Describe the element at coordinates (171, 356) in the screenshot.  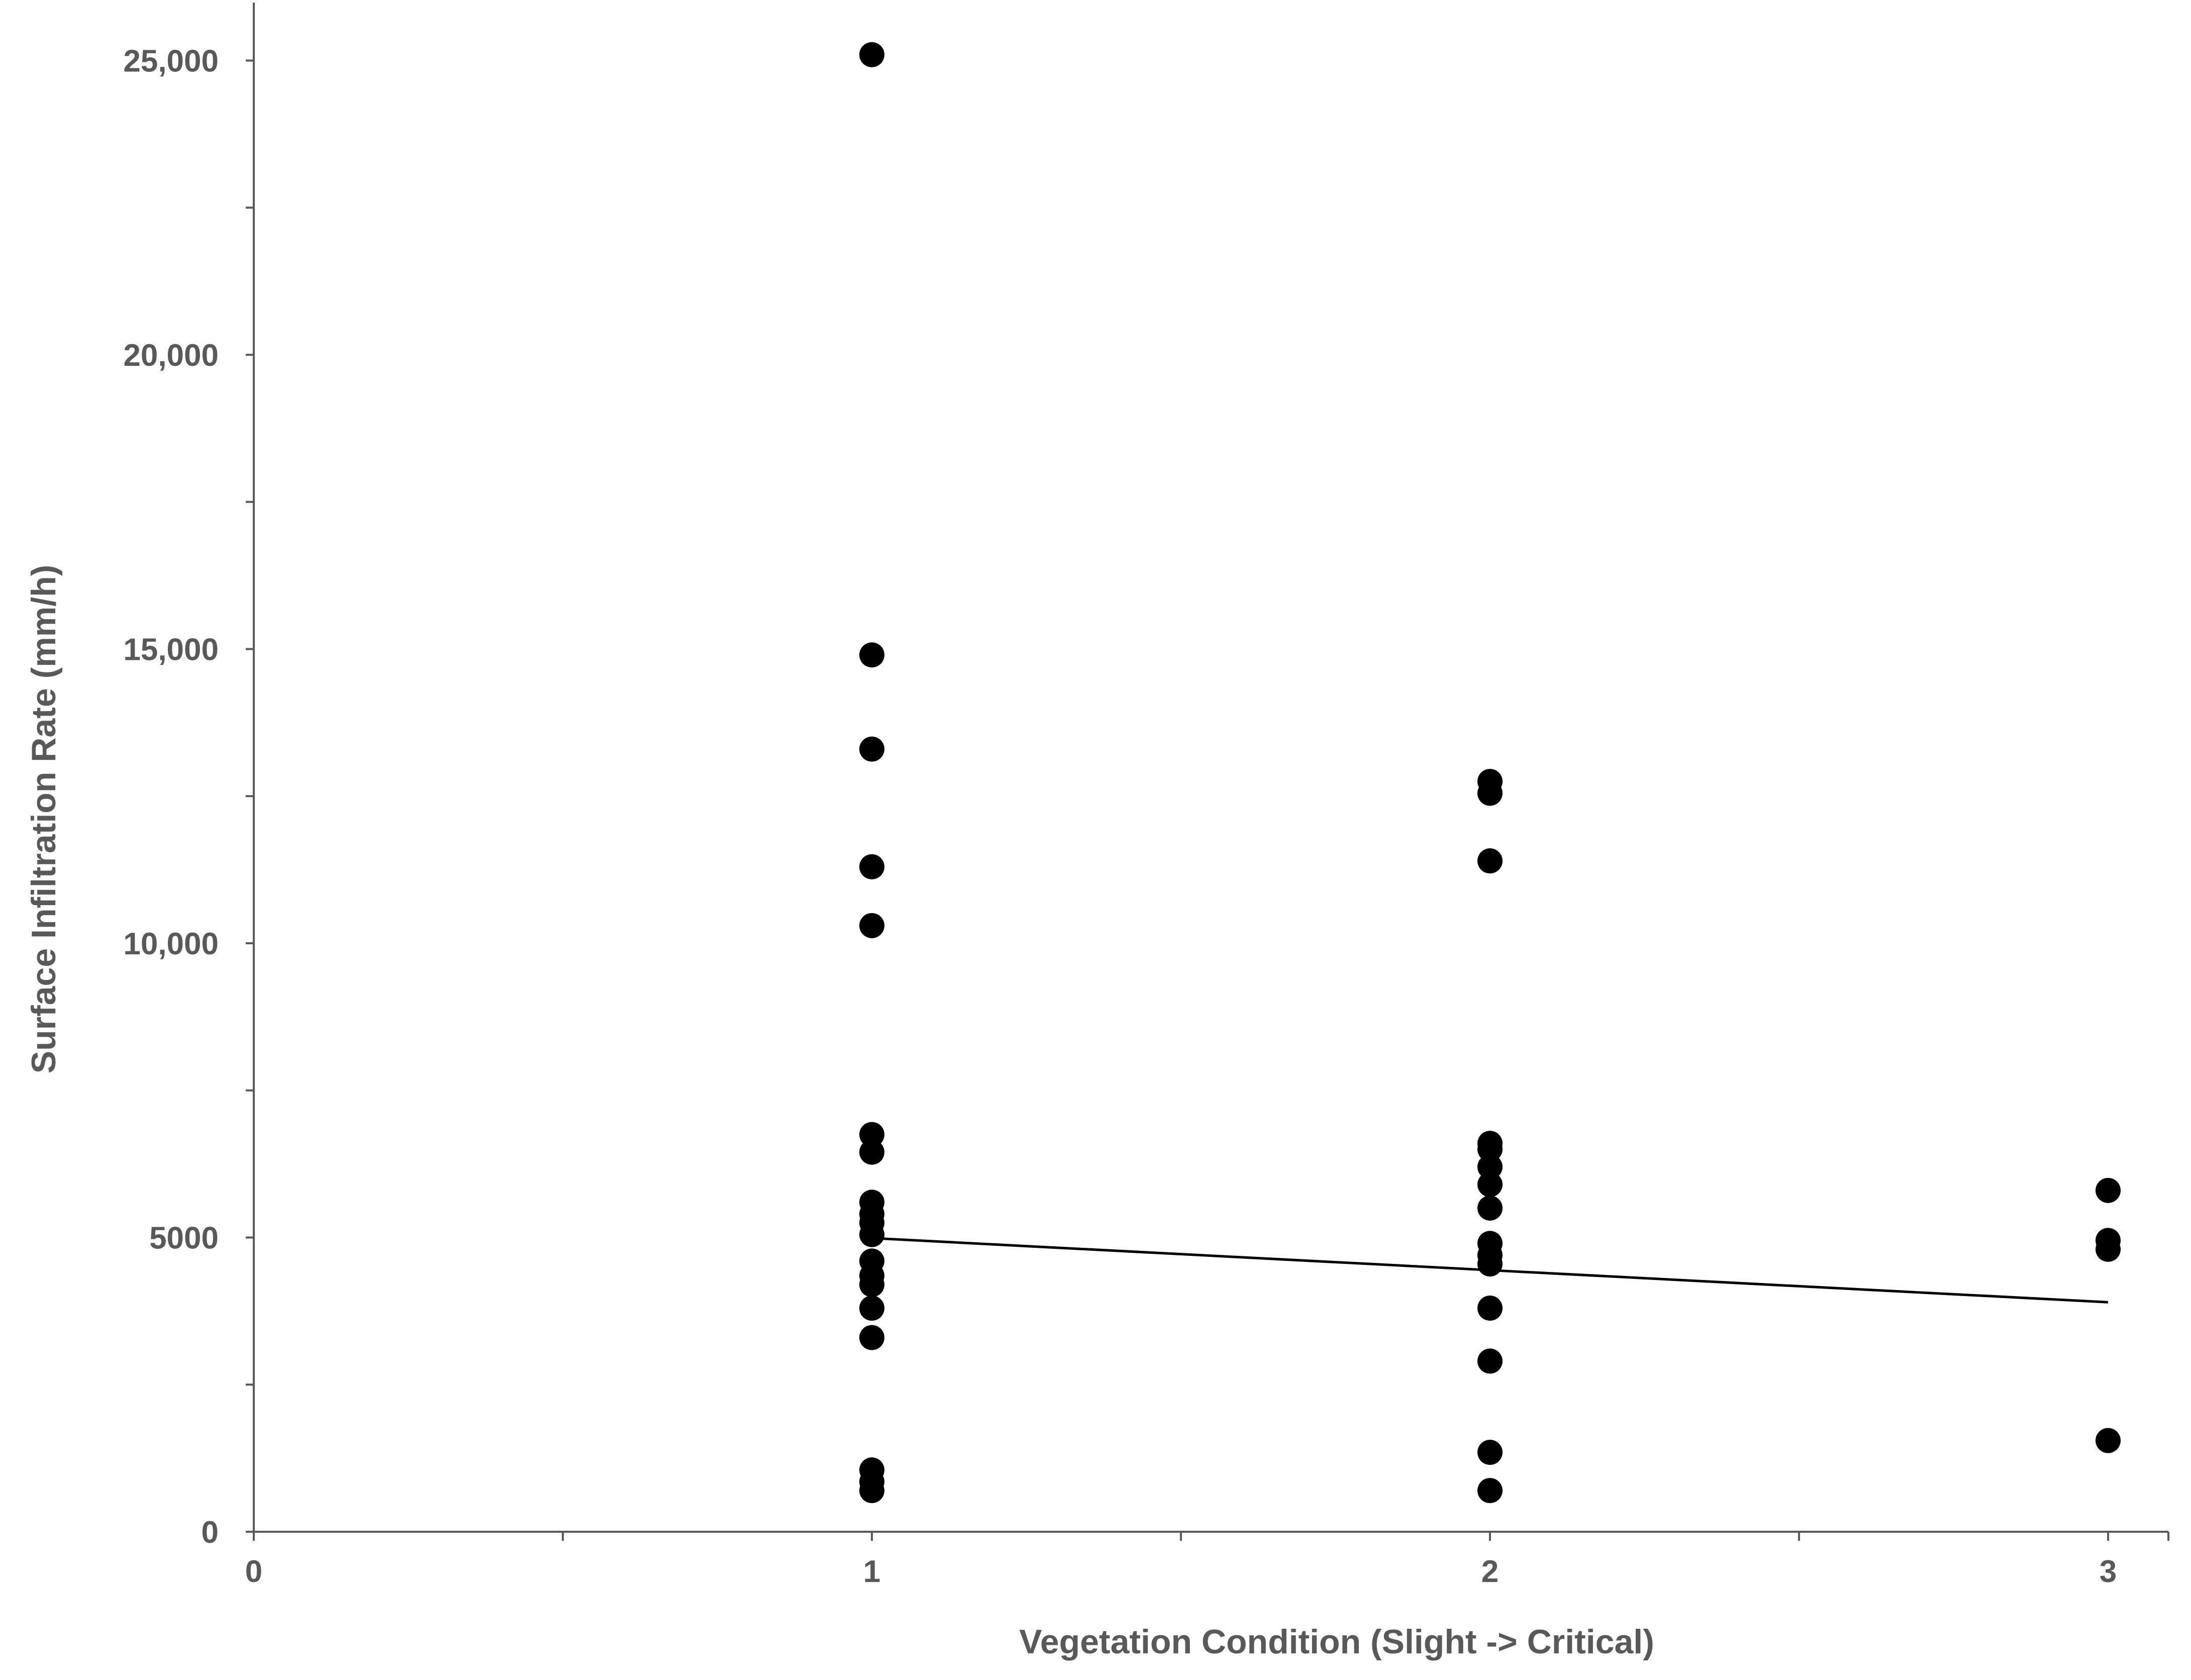
I see `y-tick-label: 20,000` at that location.